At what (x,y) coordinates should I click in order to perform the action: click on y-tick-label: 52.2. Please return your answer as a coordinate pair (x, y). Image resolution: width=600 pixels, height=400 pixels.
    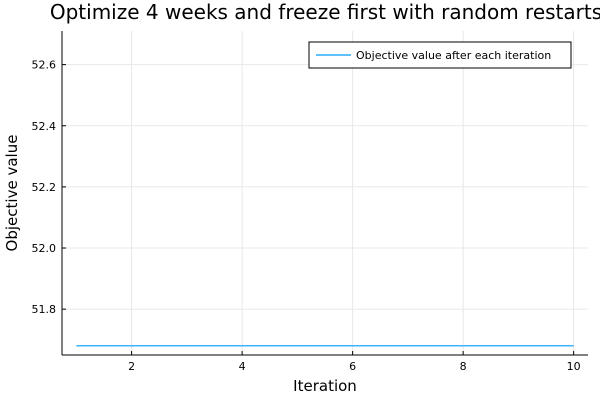
    Looking at the image, I should click on (44, 187).